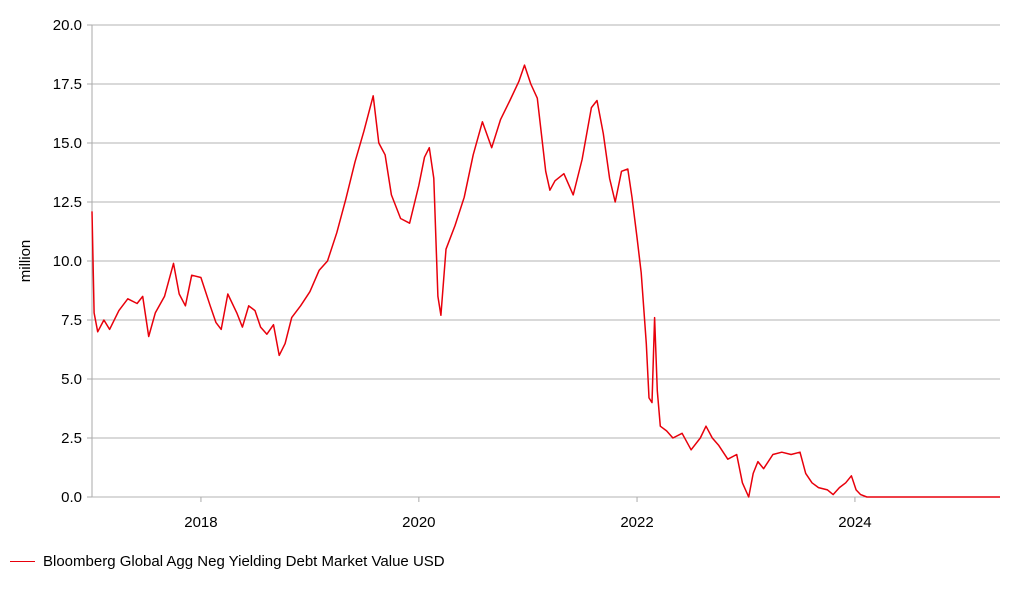 The height and width of the screenshot is (597, 1022). What do you see at coordinates (854, 522) in the screenshot?
I see `x-tick-label: 2024` at bounding box center [854, 522].